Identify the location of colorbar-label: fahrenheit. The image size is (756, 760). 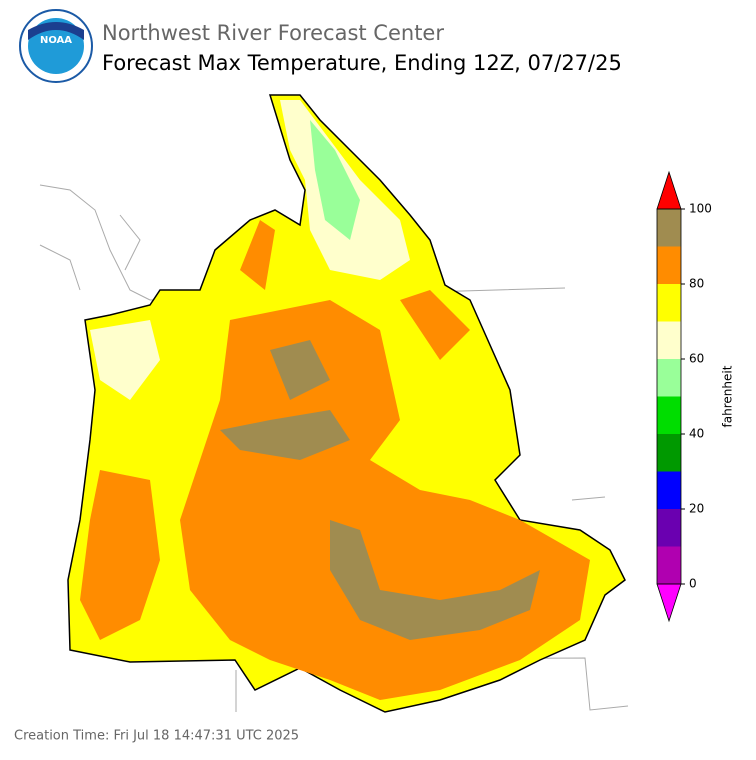
(728, 396).